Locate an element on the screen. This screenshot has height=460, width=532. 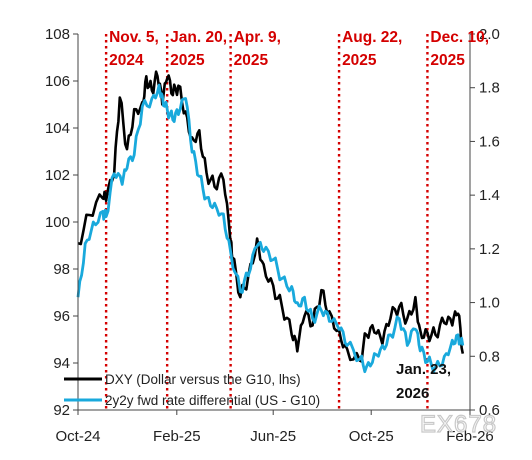
legend-entry: 2y2y fwd rate differential (US - G10) is located at coordinates (192, 400).